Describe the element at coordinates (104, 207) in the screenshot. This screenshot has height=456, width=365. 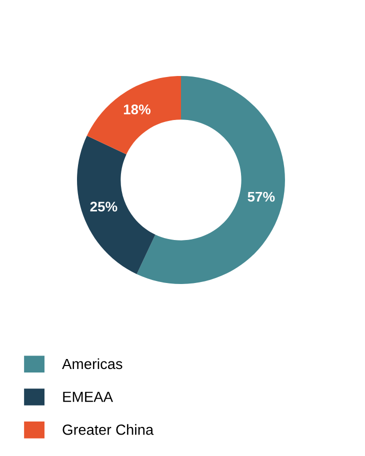
I see `data-label: 25%` at that location.